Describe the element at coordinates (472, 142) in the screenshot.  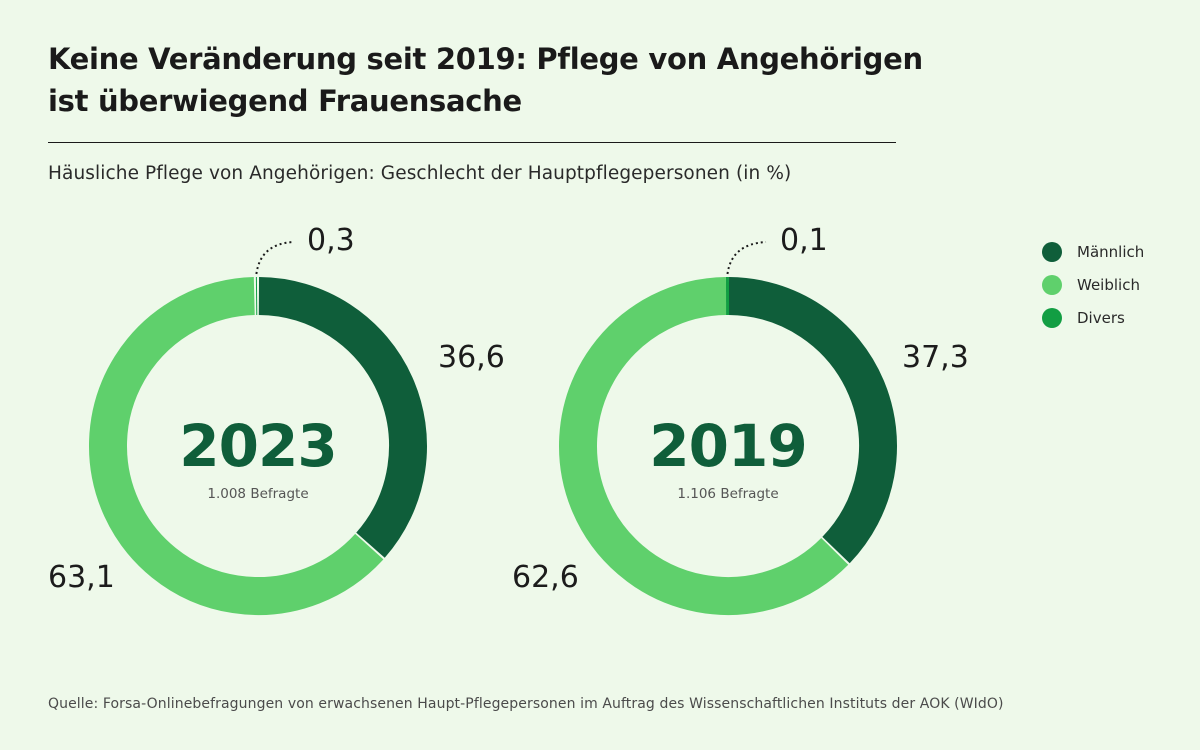
I see `title-divider` at that location.